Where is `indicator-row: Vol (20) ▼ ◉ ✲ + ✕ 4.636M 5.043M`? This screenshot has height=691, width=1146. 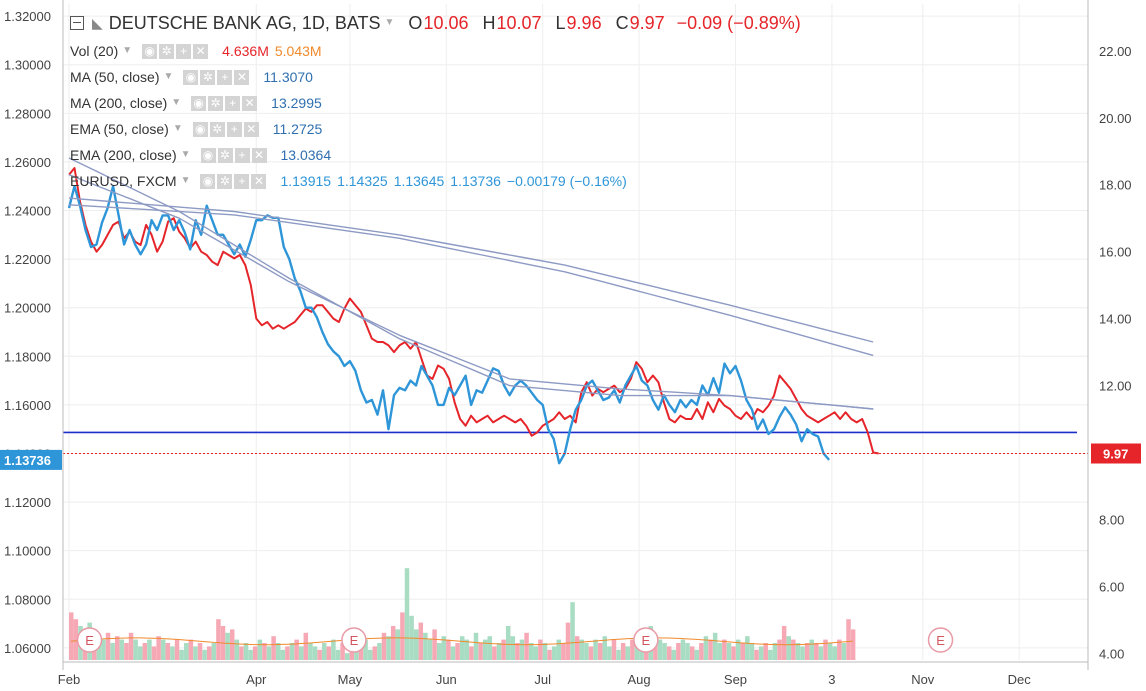
indicator-row: Vol (20) ▼ ◉ ✲ + ✕ 4.636M 5.043M is located at coordinates (435, 51).